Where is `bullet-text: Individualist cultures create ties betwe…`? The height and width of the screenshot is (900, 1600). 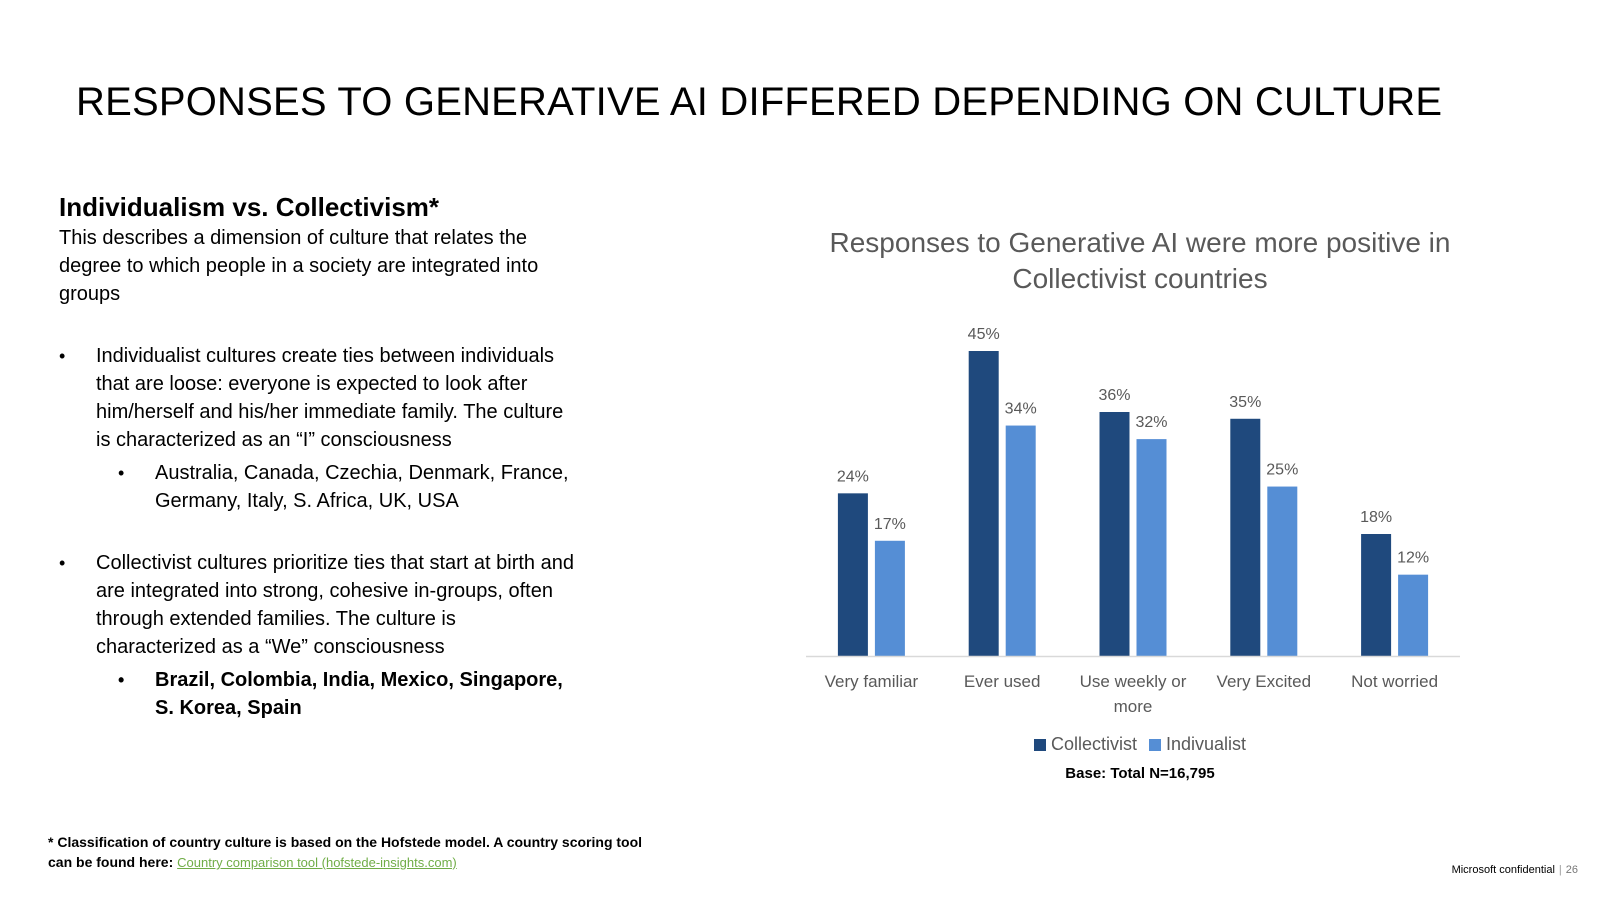
bullet-text: Individualist cultures create ties betwe… is located at coordinates (330, 398).